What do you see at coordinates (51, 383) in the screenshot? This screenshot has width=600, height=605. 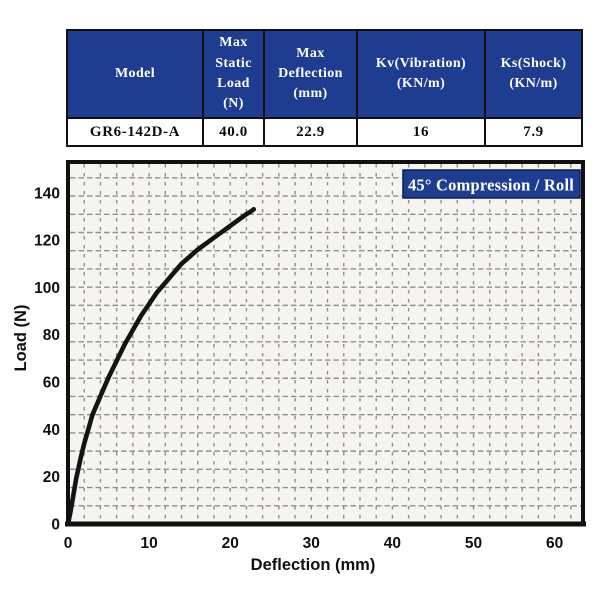 I see `y-tick-label: 60` at bounding box center [51, 383].